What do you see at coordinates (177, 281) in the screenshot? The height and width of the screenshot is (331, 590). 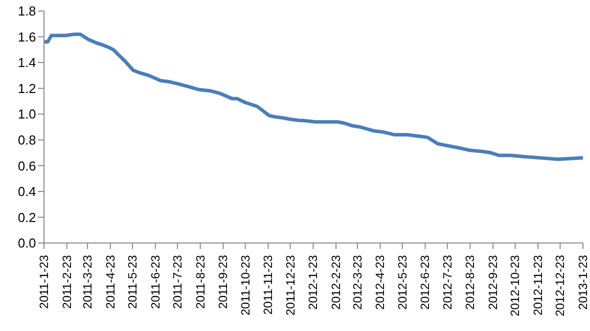 I see `x-tick-label: 2011-7-23` at bounding box center [177, 281].